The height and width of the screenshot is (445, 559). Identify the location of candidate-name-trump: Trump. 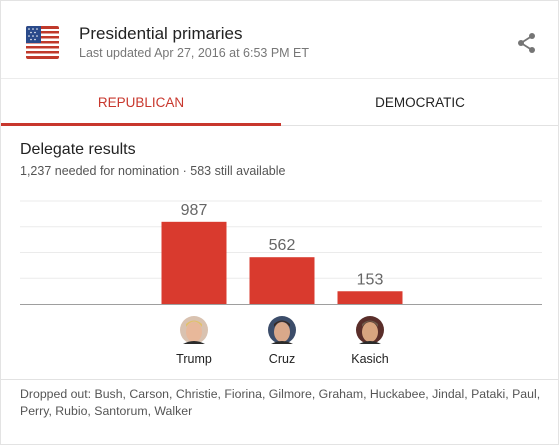
(194, 359).